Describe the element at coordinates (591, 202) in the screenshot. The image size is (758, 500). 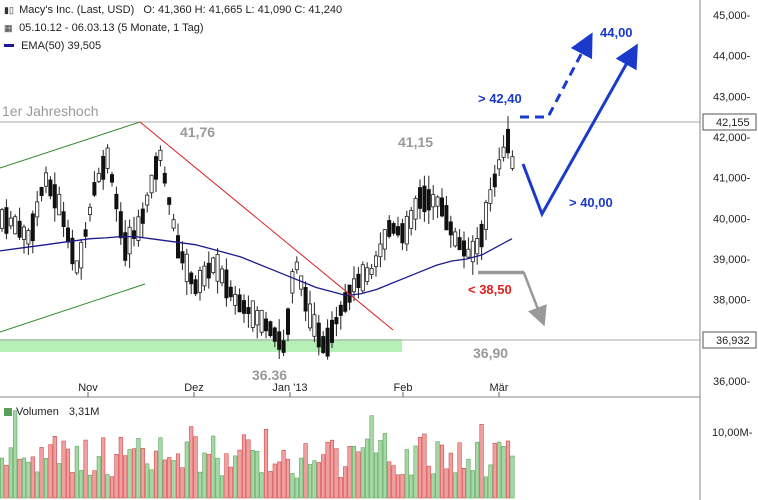
I see `annotation-pullback: > 40,00` at that location.